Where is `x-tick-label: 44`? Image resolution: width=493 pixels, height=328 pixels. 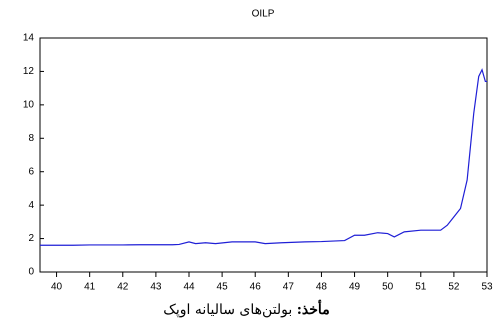 x-tick-label: 44 is located at coordinates (189, 287).